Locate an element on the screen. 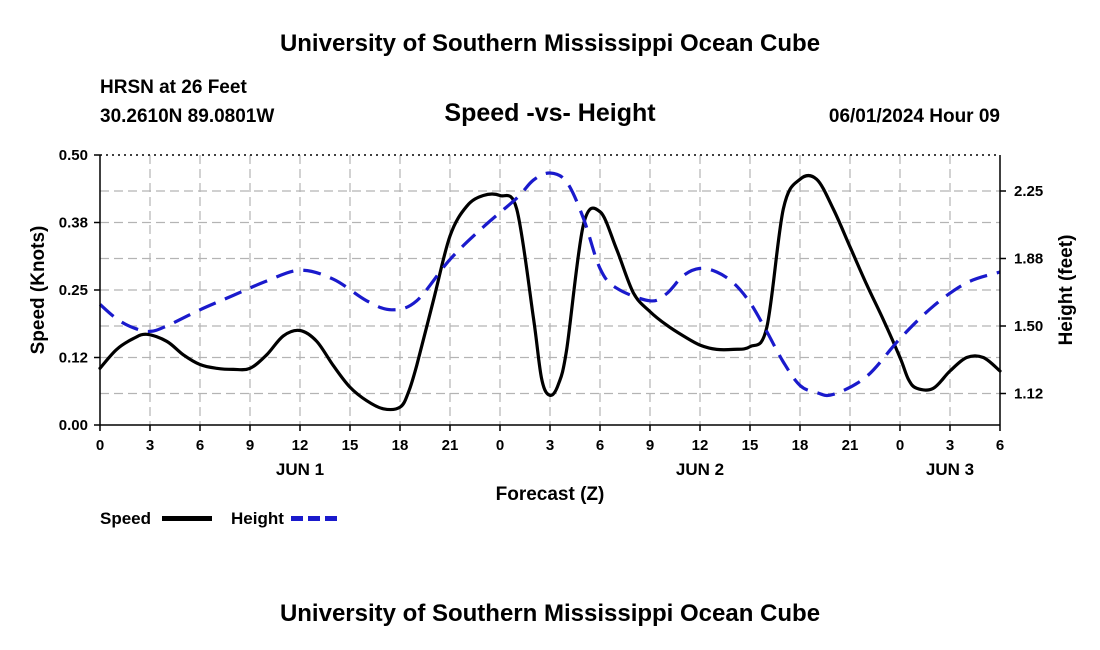  station-coords: 30.2610N 89.0801W is located at coordinates (187, 116).